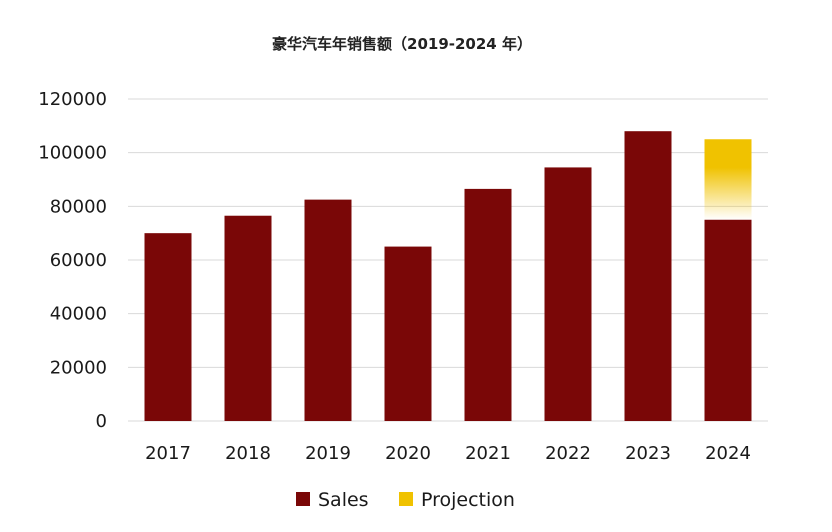 This screenshot has height=532, width=832. Describe the element at coordinates (168, 327) in the screenshot. I see `bar-sales-2017` at that location.